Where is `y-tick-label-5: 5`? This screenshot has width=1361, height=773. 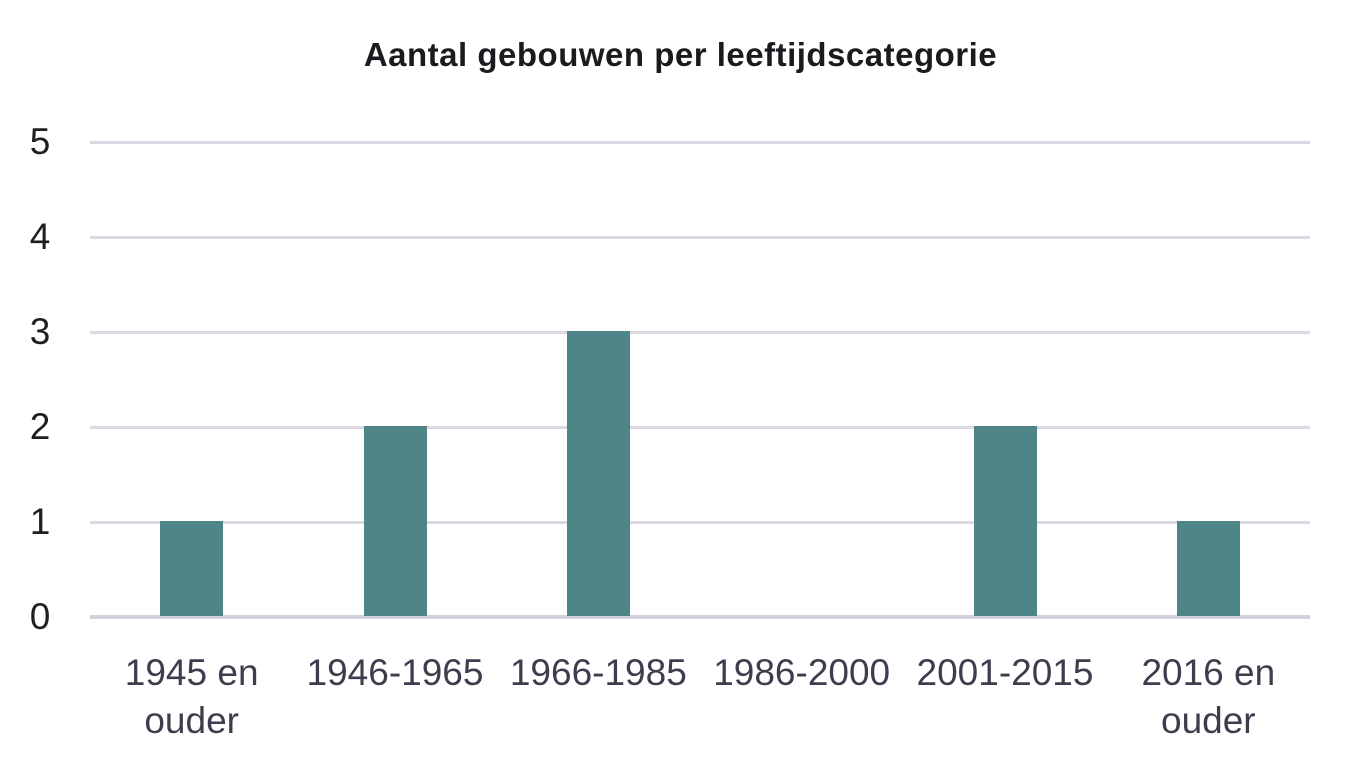
y-tick-label-5: 5 is located at coordinates (40, 141).